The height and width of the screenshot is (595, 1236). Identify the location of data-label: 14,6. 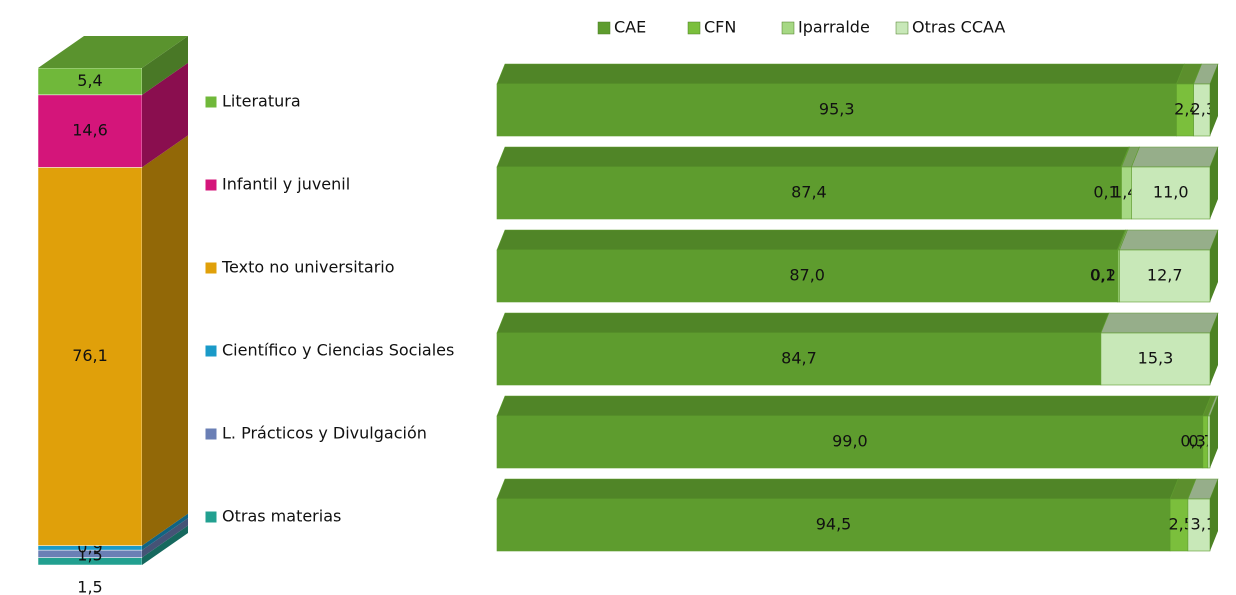
(90, 130).